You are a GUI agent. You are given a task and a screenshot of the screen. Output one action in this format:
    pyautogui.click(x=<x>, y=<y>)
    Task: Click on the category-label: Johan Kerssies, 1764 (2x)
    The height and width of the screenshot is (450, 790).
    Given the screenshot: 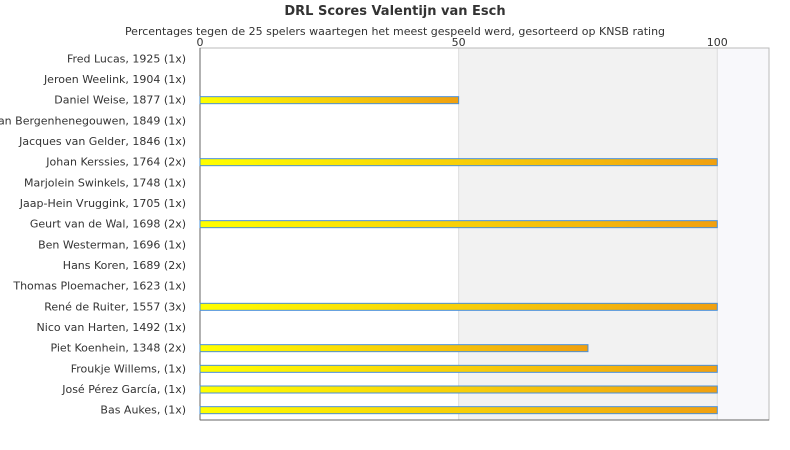 What is the action you would take?
    pyautogui.click(x=115, y=162)
    